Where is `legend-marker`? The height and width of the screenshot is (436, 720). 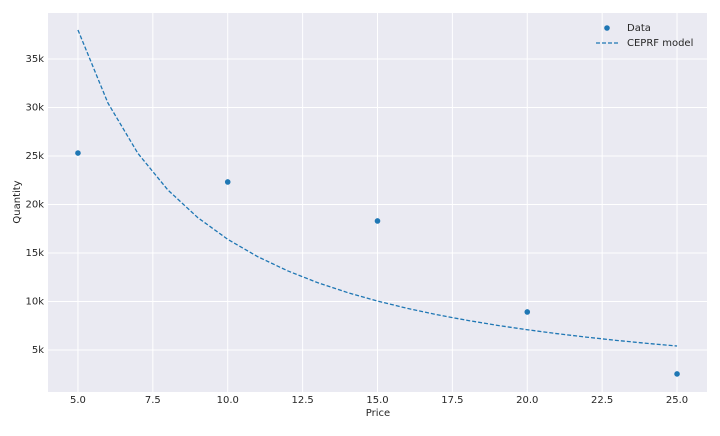
legend-marker is located at coordinates (607, 28).